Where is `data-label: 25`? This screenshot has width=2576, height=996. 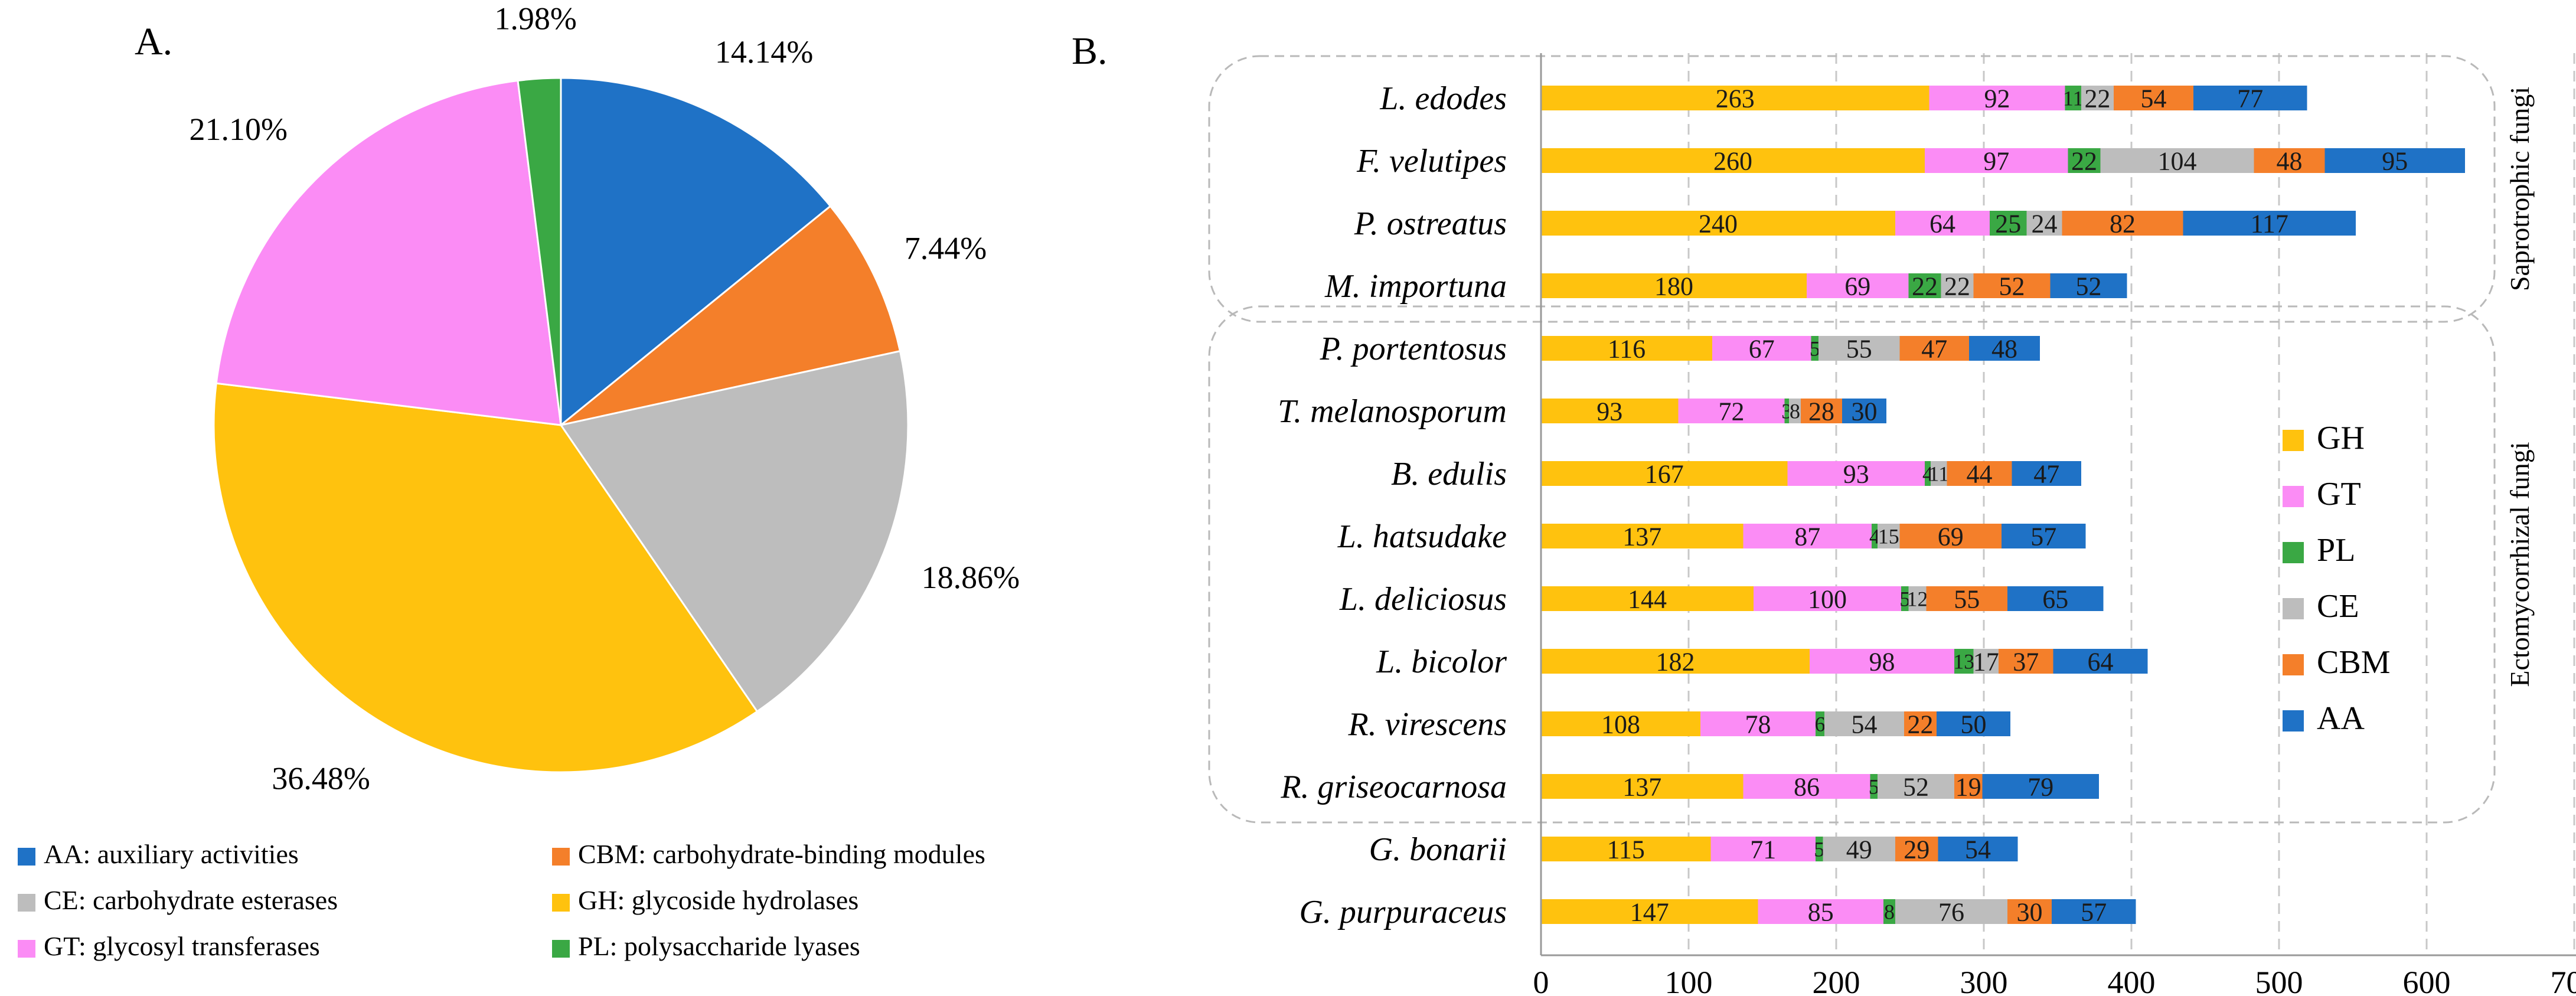
data-label: 25 is located at coordinates (2008, 223).